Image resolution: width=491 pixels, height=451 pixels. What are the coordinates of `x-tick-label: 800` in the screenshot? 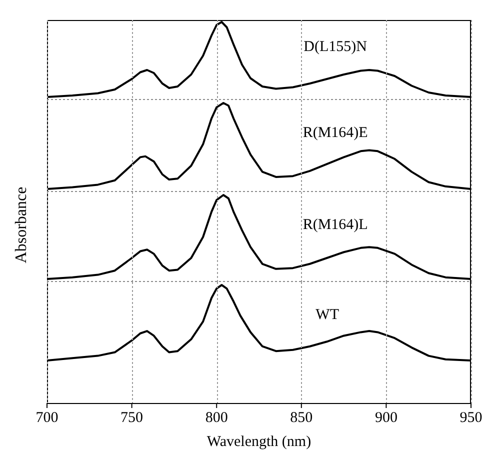 It's located at (216, 418).